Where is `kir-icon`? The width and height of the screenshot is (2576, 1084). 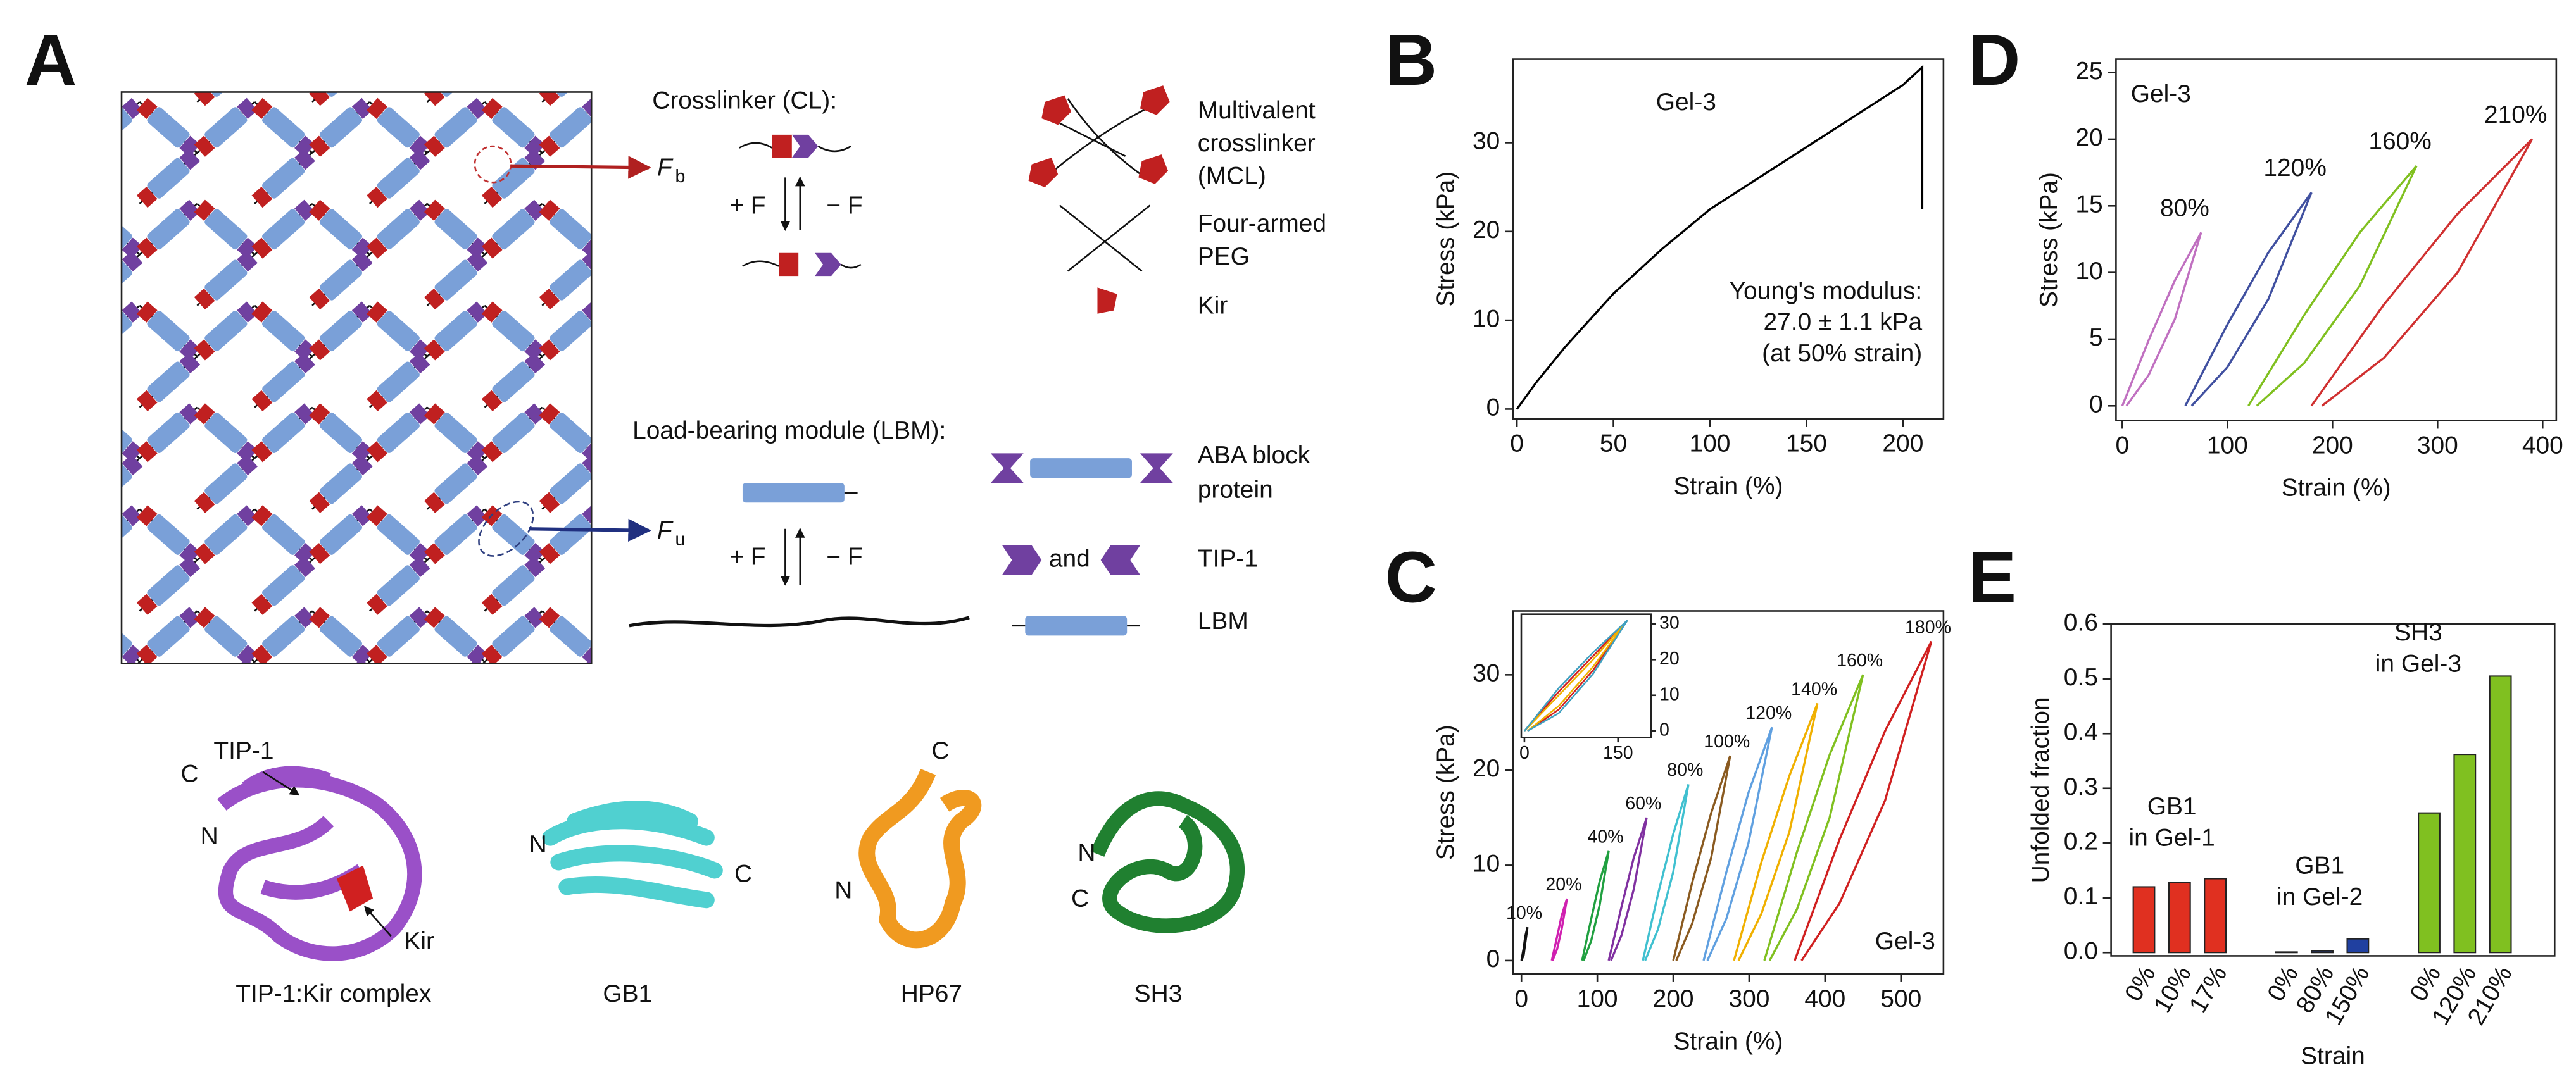 kir-icon is located at coordinates (1107, 300).